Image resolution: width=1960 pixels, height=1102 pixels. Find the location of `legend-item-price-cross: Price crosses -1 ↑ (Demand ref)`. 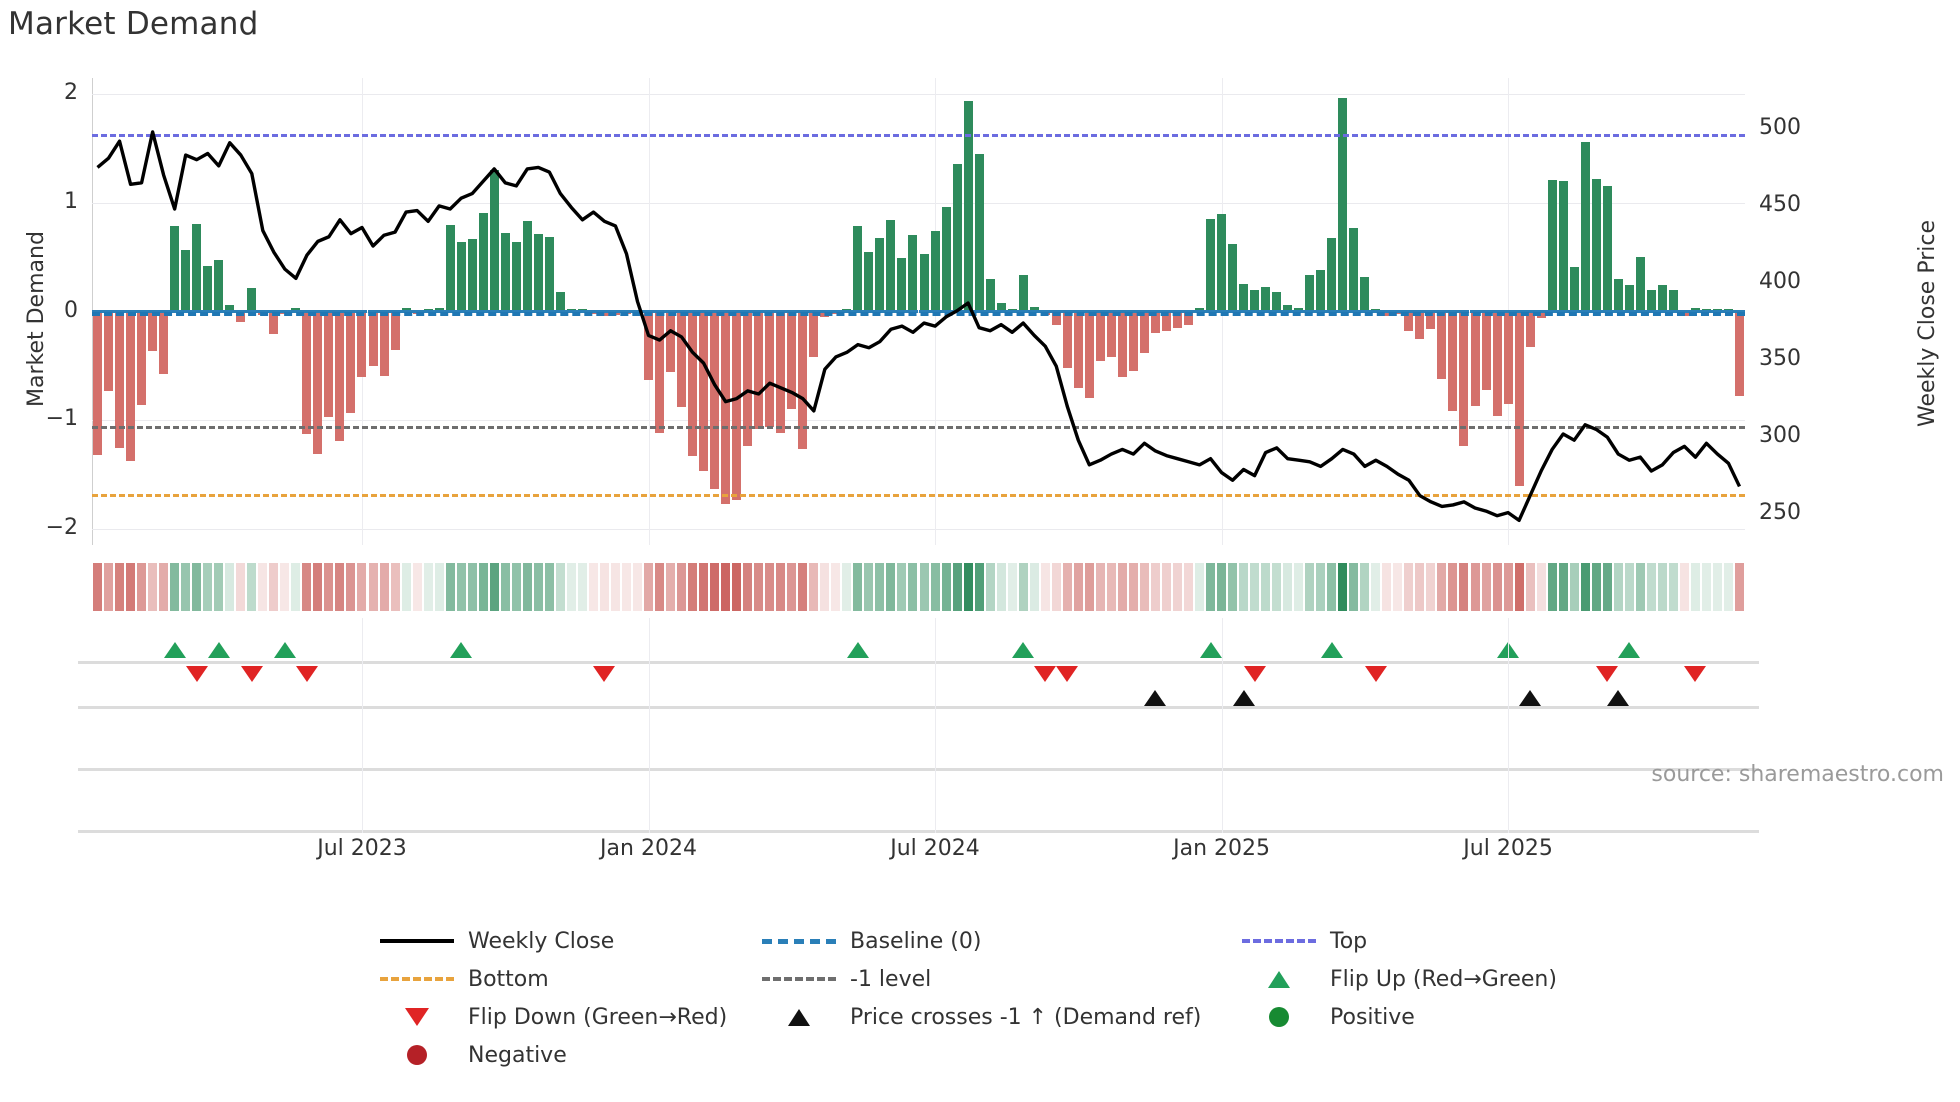

legend-item-price-cross: Price crosses -1 ↑ (Demand ref) is located at coordinates (1002, 1017).